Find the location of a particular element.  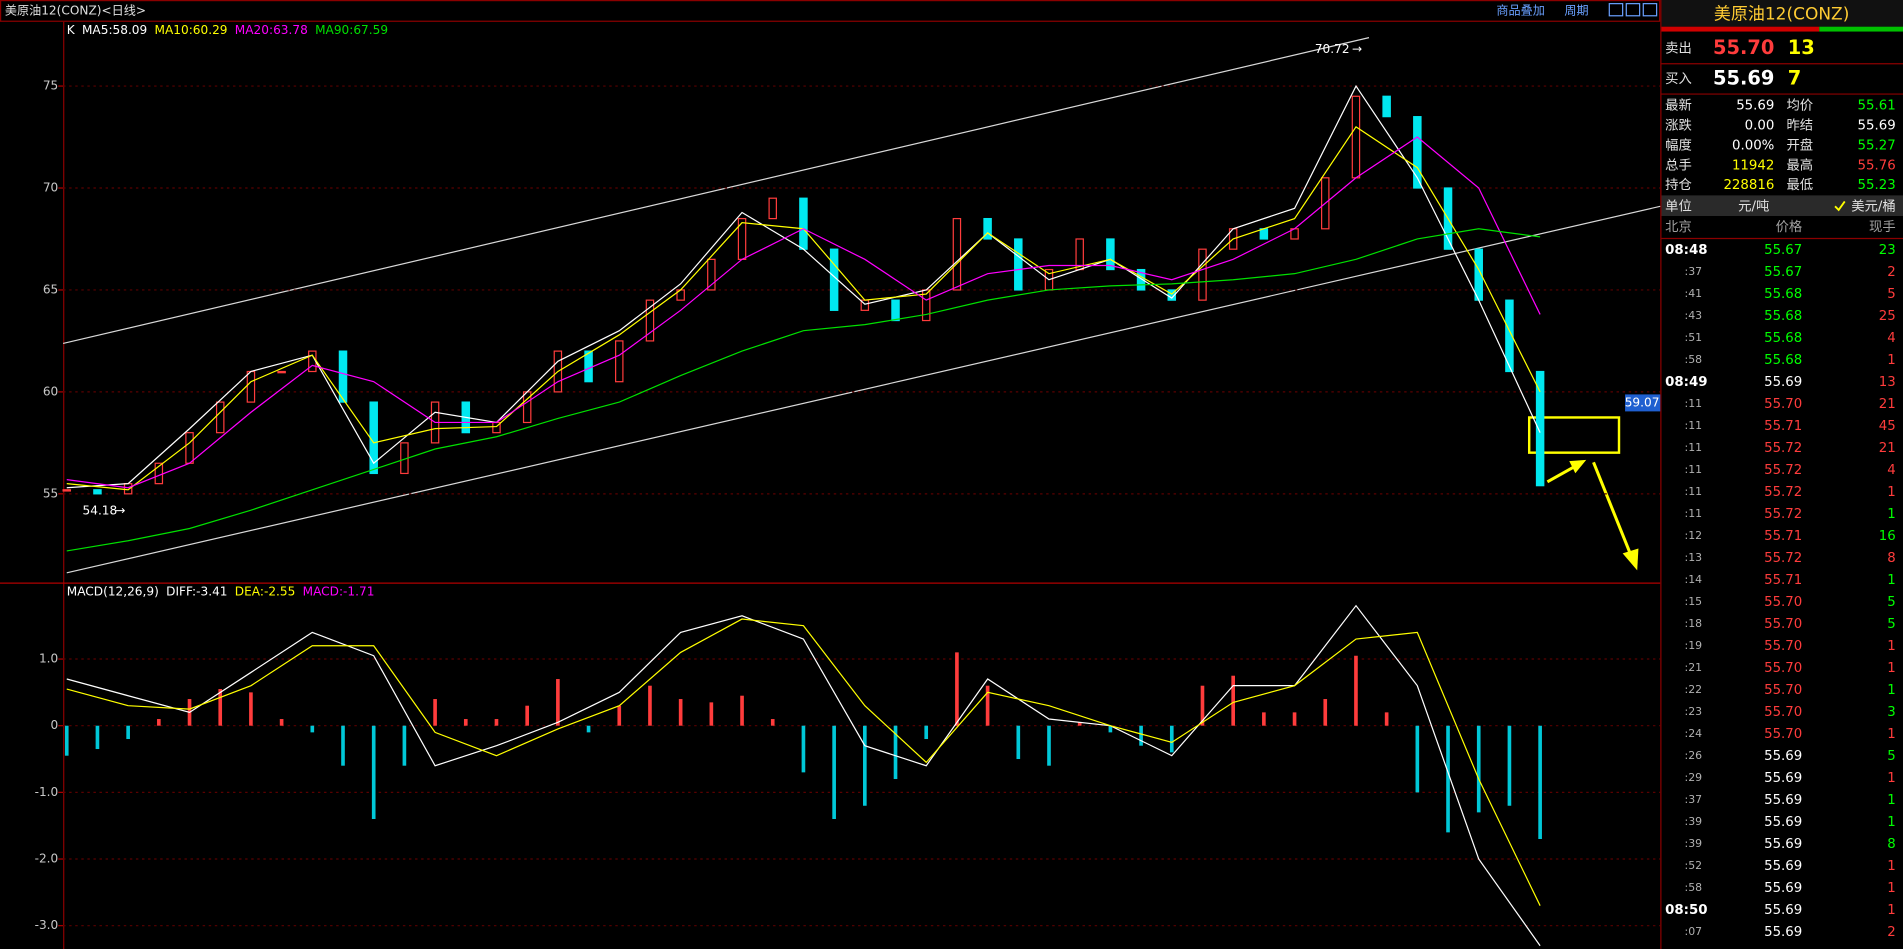

legend-entry: MA10:60.29 is located at coordinates (191, 30).